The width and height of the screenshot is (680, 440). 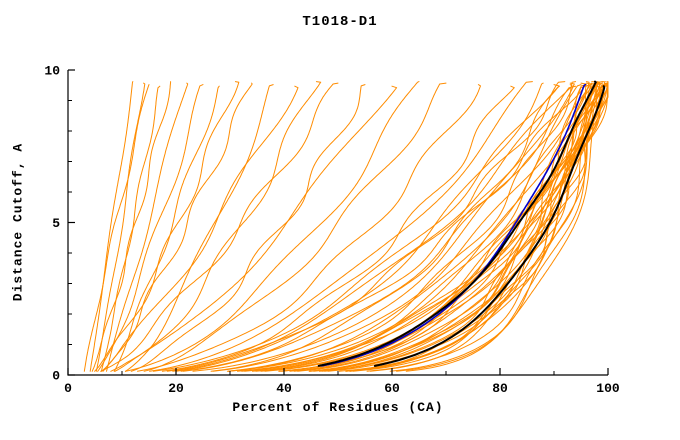 What do you see at coordinates (176, 388) in the screenshot?
I see `x-tick-label: 20` at bounding box center [176, 388].